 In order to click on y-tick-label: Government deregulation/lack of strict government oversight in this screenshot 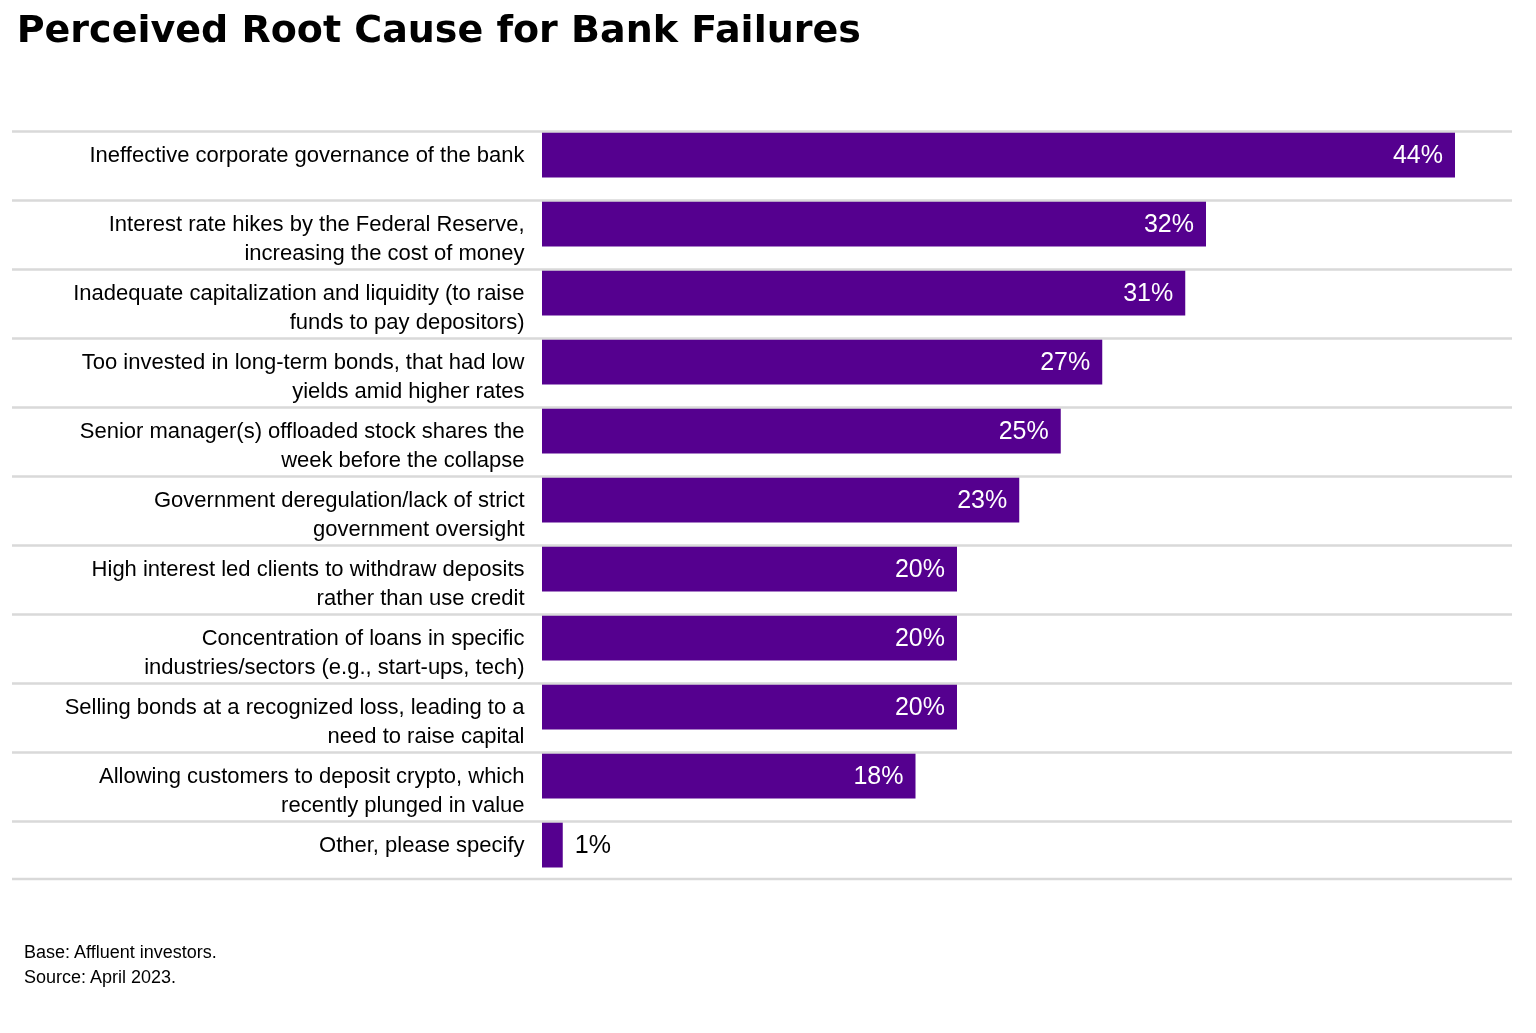, I will do `click(339, 513)`.